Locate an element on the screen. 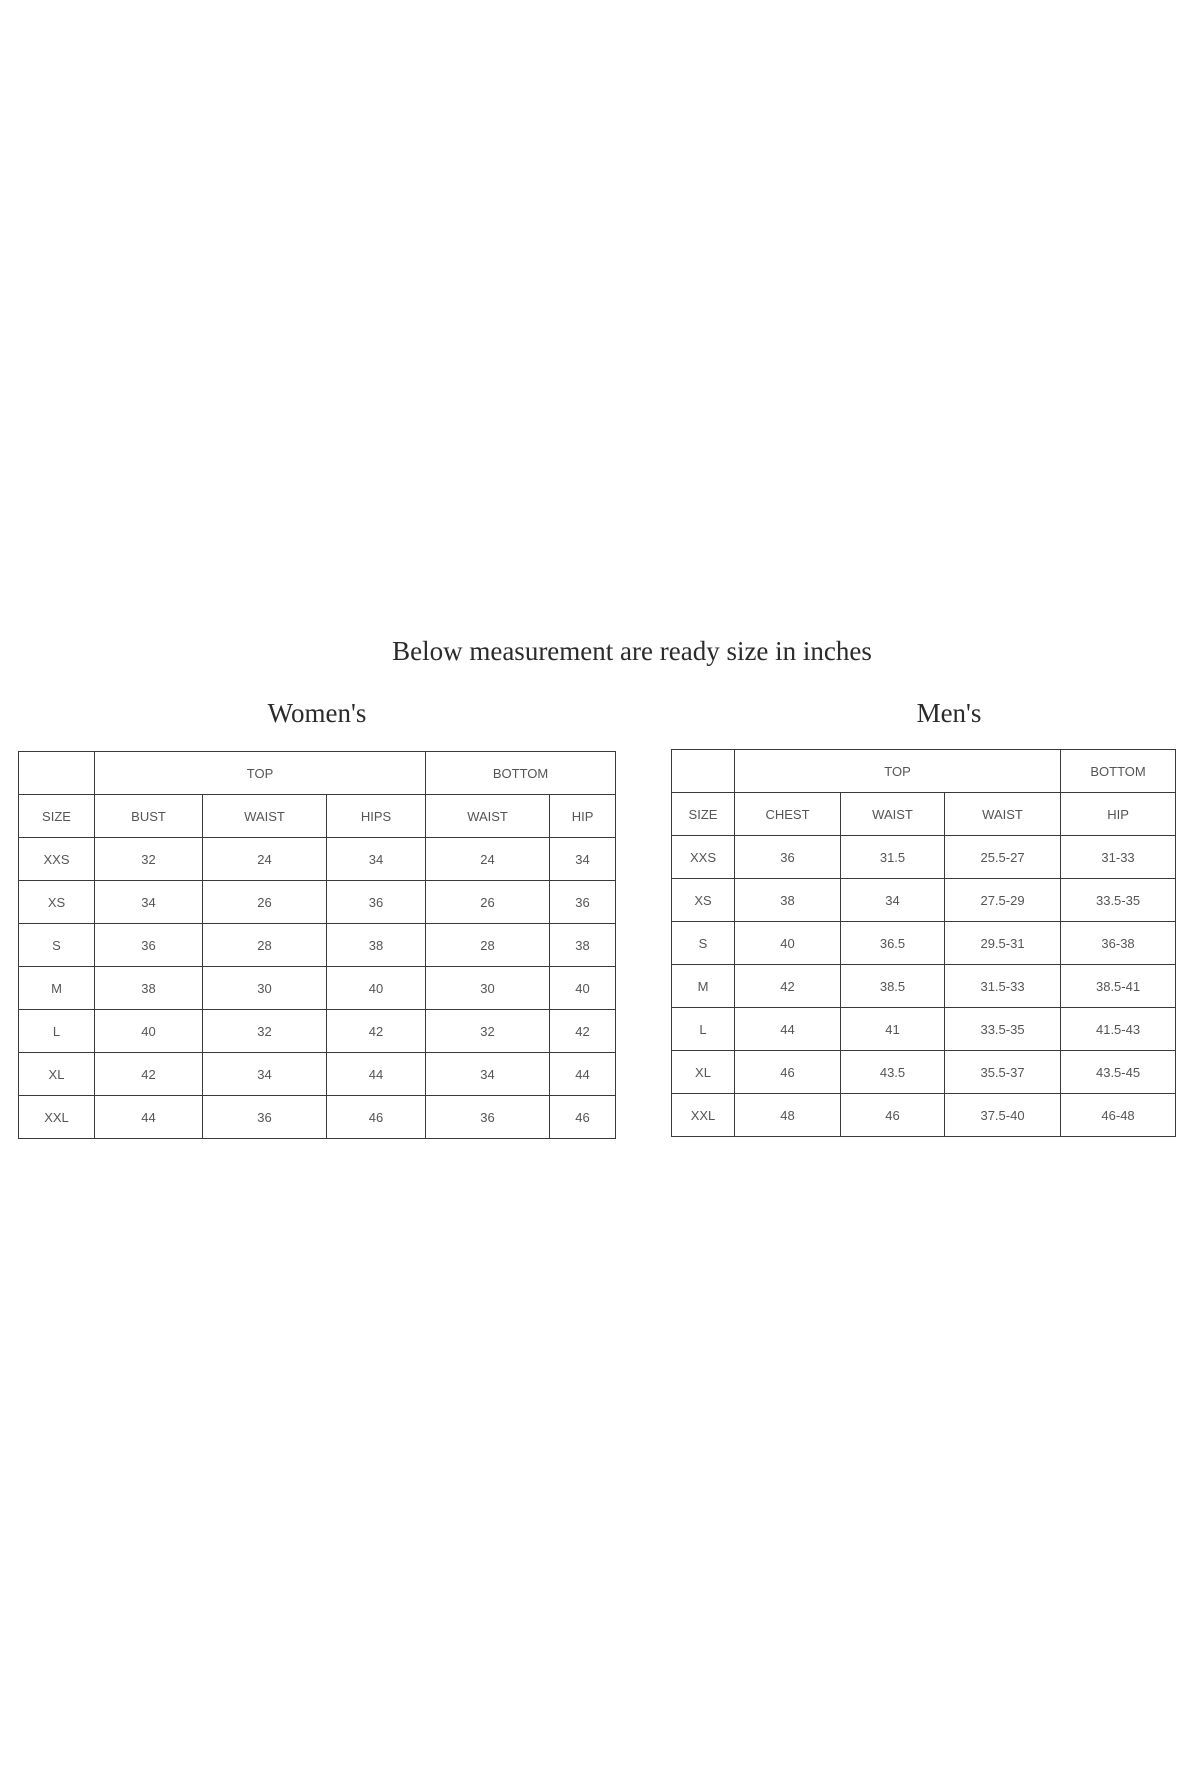 The image size is (1194, 1791). measurement-cell: 48 is located at coordinates (787, 1115).